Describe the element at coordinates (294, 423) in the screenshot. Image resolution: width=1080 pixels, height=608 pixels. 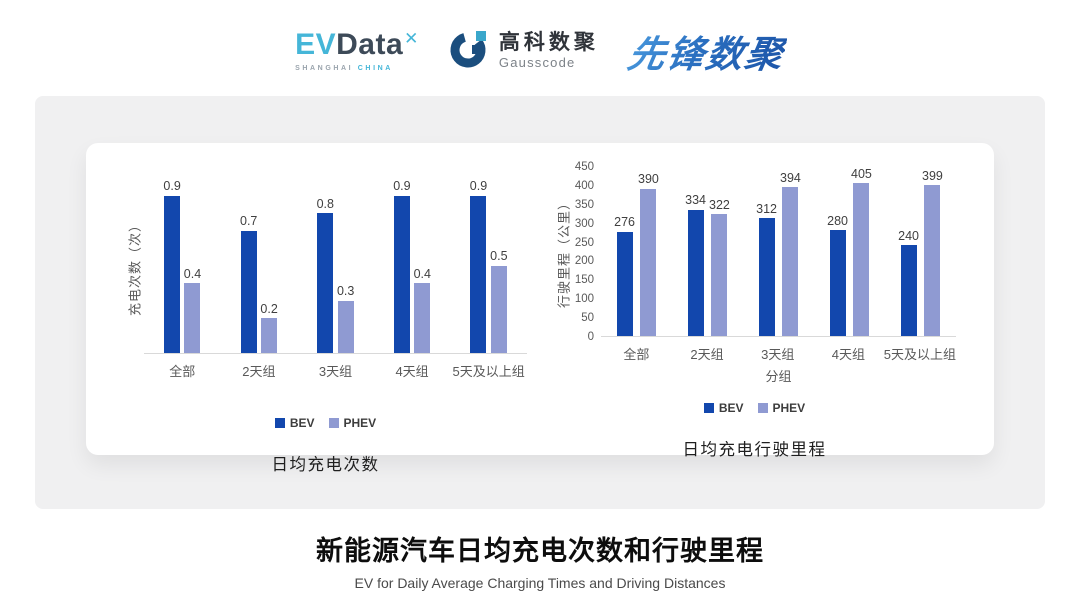
I see `legend-item: BEV` at that location.